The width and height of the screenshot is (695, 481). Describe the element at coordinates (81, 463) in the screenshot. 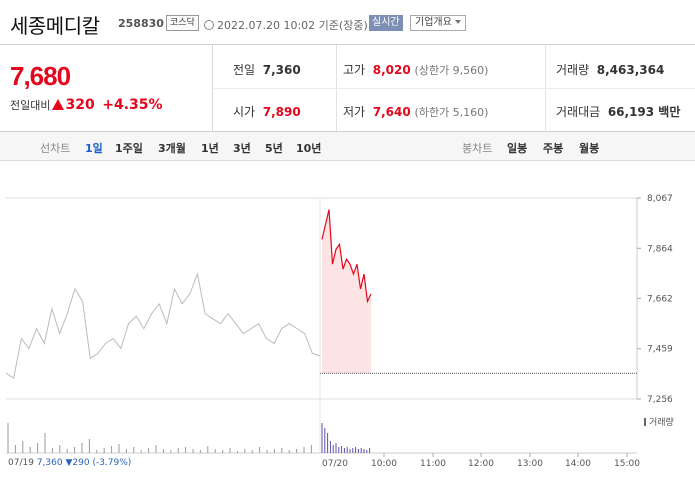

I see `prev-day-change: 290` at that location.